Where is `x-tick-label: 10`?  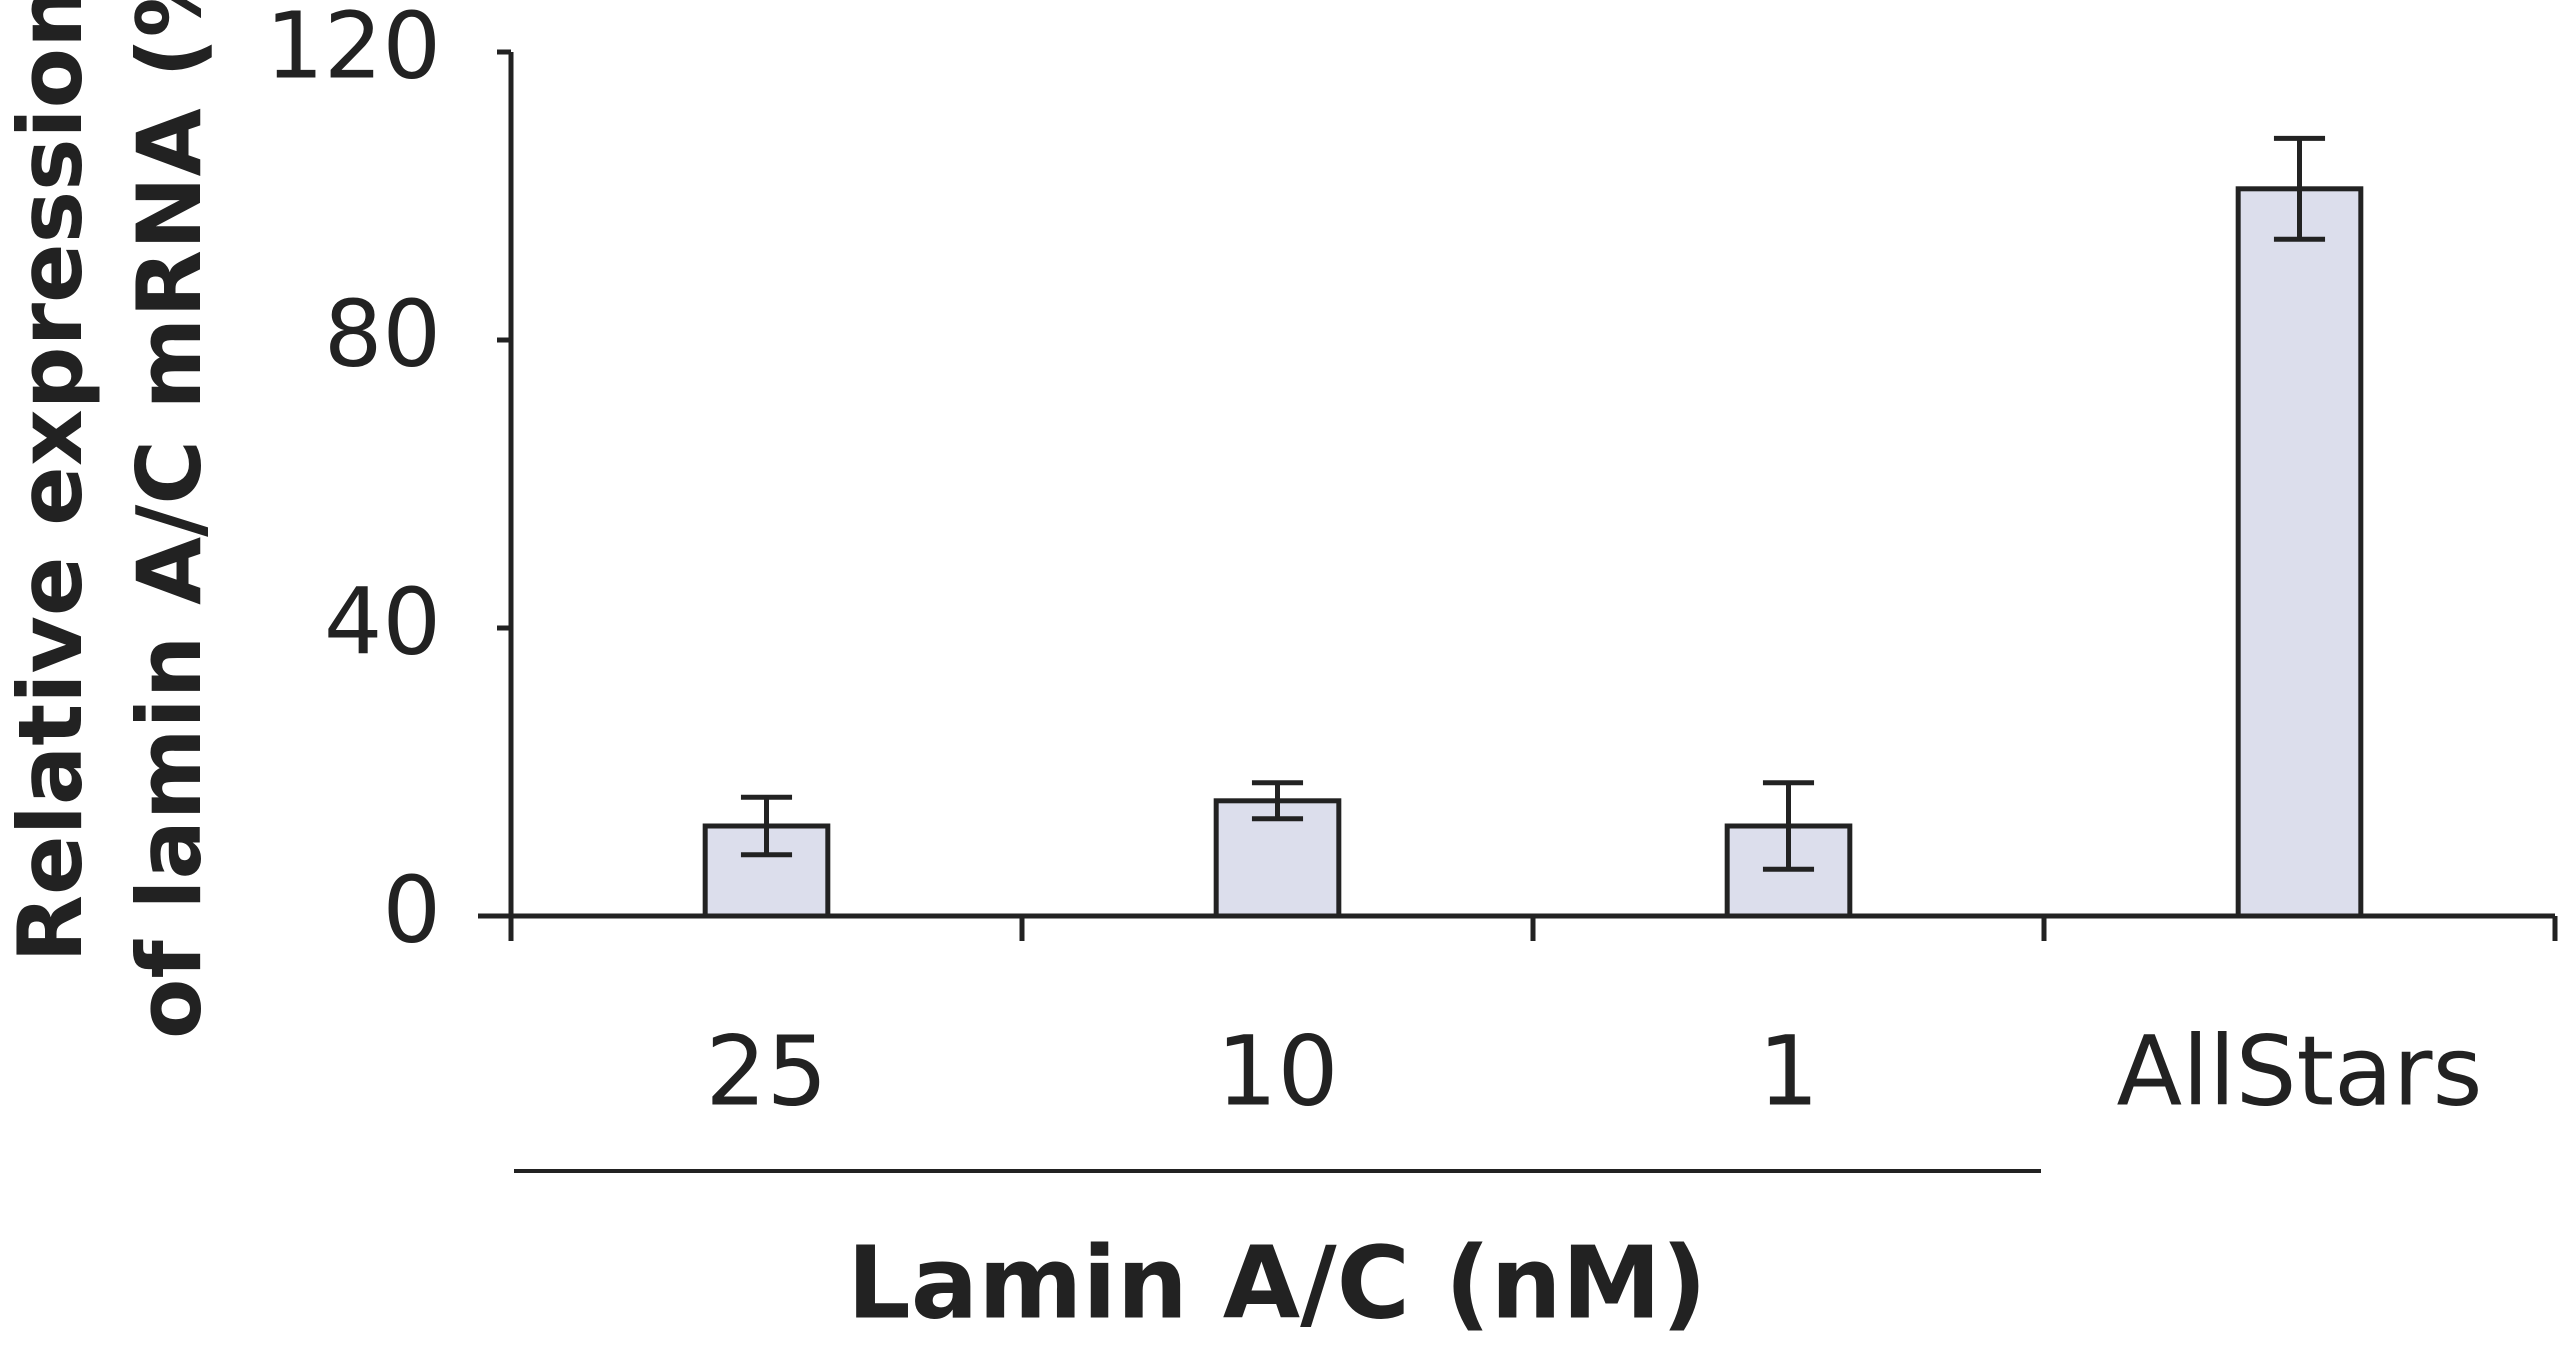 x-tick-label: 10 is located at coordinates (1277, 1071).